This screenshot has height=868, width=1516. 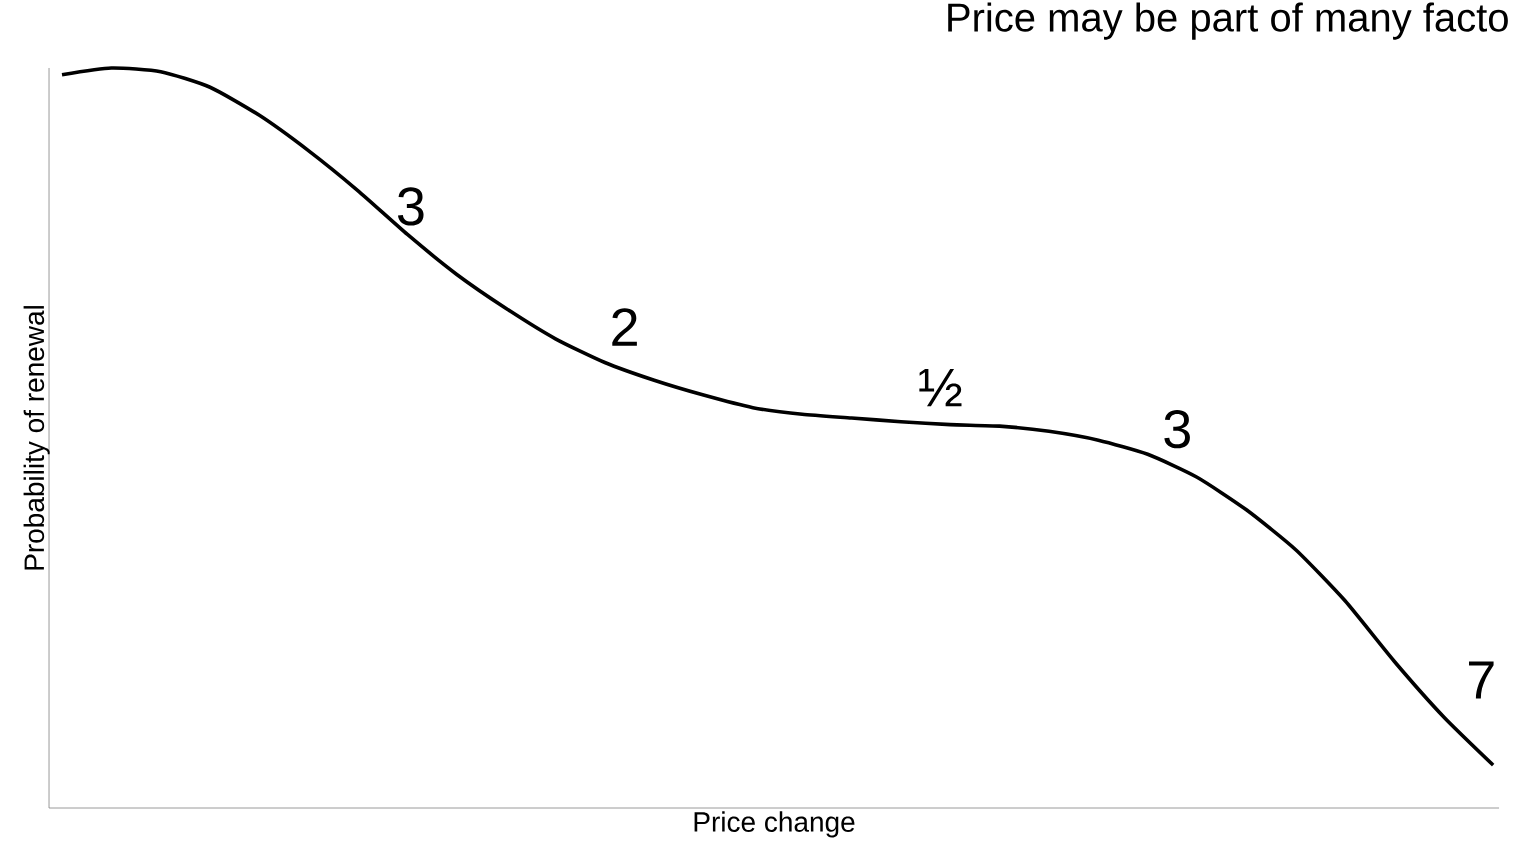 What do you see at coordinates (36, 438) in the screenshot?
I see `y-axis-title: Probability of renewal` at bounding box center [36, 438].